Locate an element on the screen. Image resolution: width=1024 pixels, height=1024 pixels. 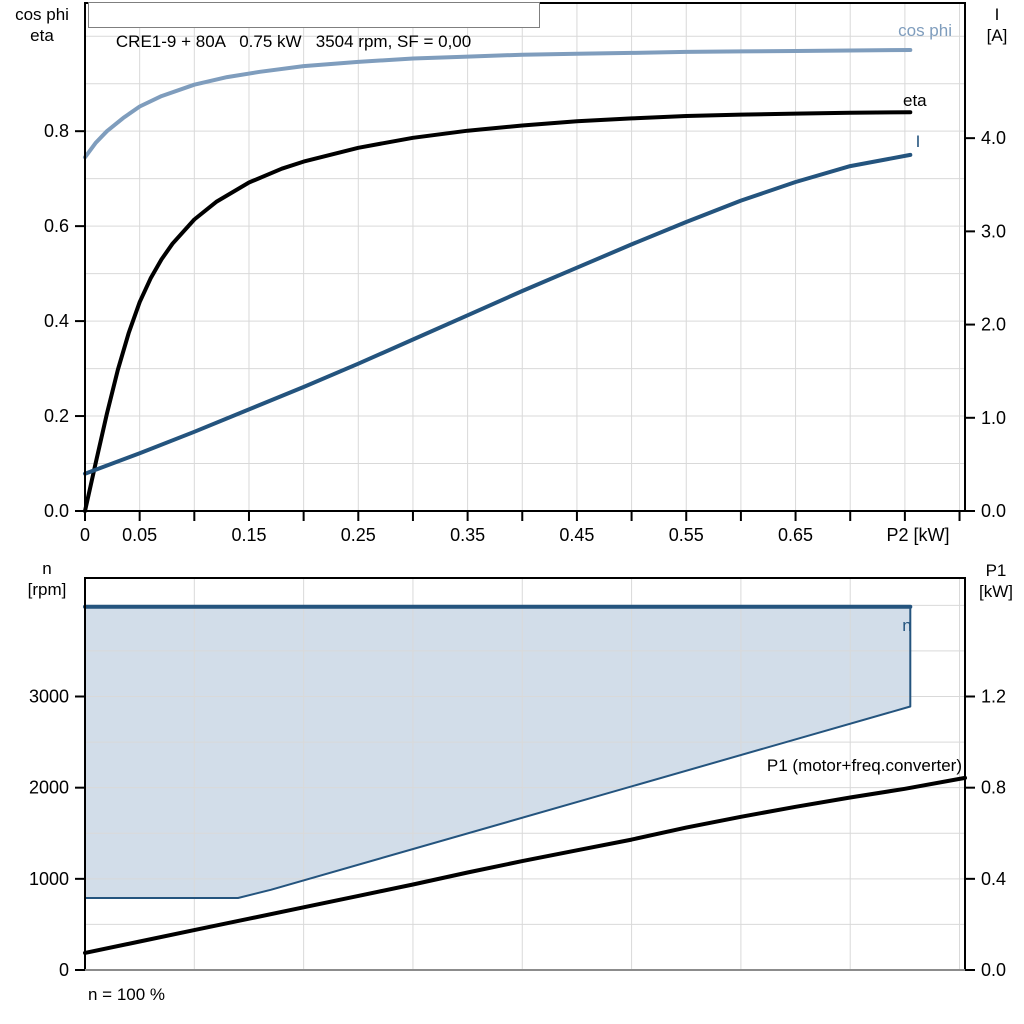
chart-title-box: CRE1-9 + 80A 0.75 kW 3504 rpm, SF = 0,00 is located at coordinates (314, 26).